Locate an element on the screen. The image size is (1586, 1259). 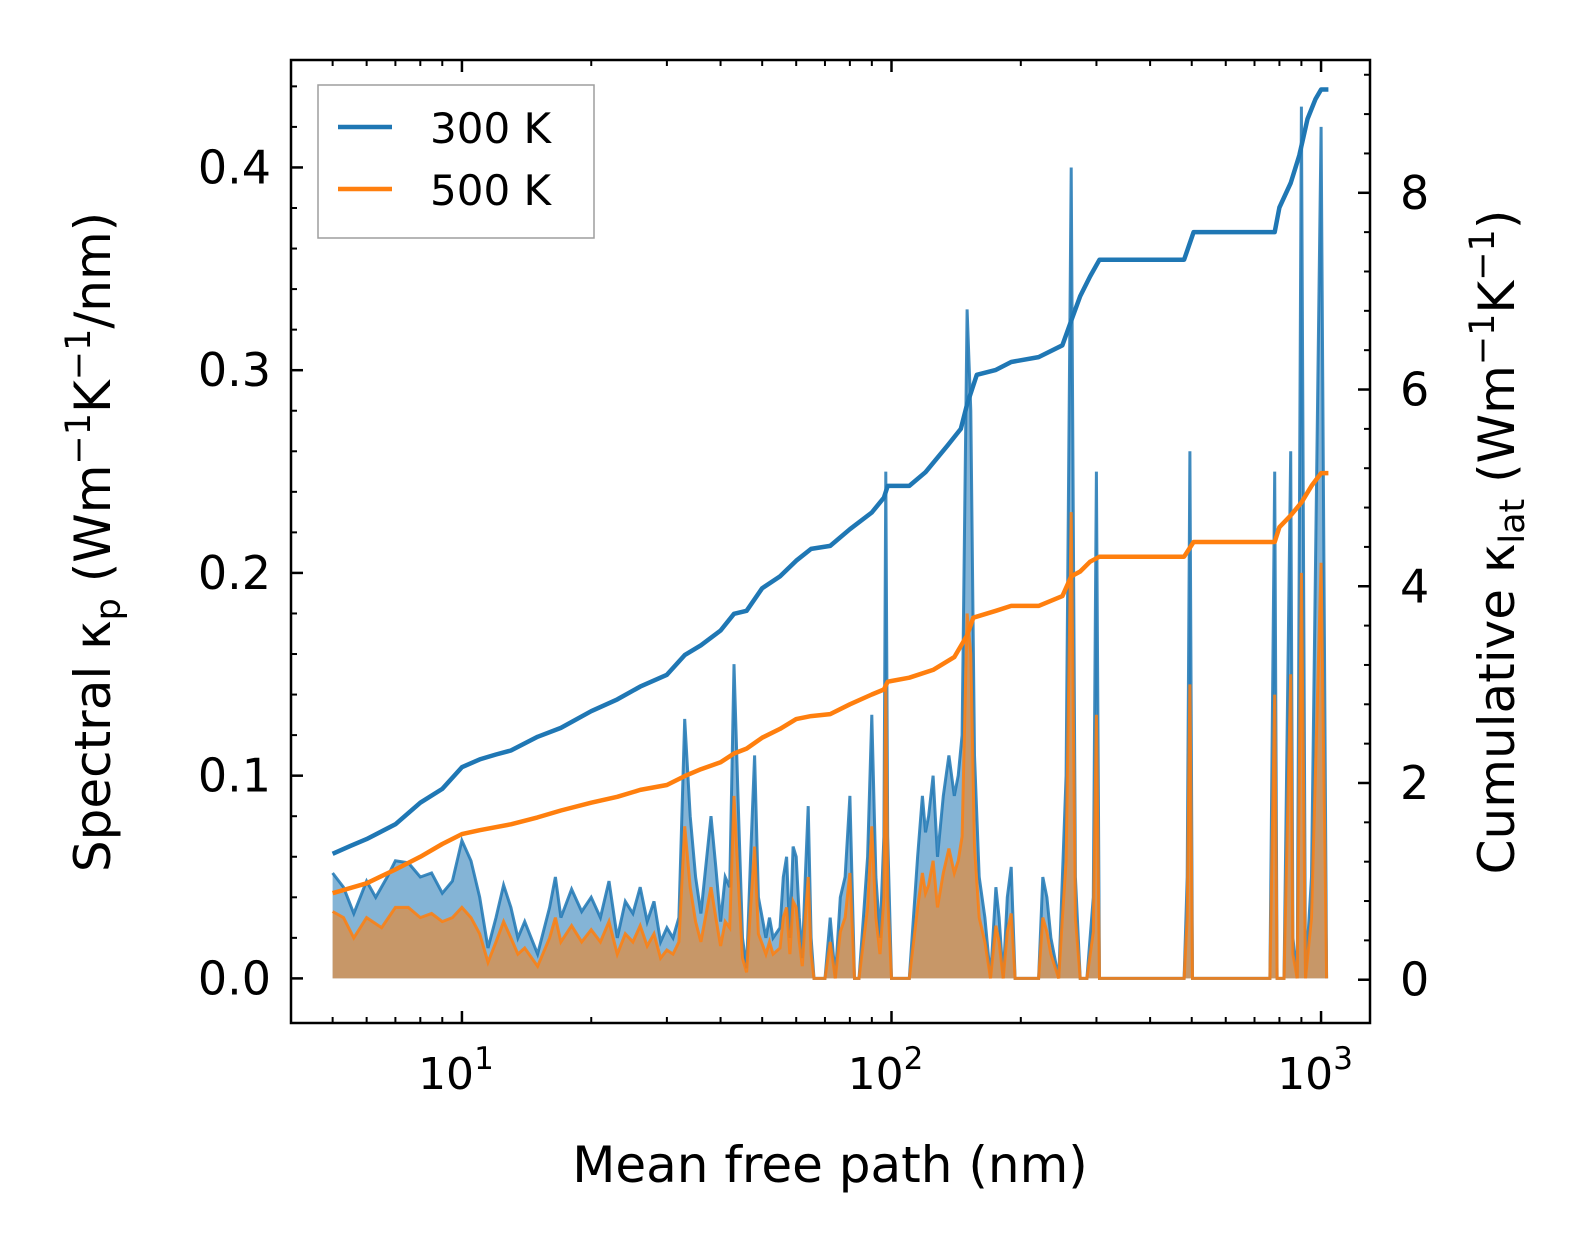
y-left-tick-label: 0.4 is located at coordinates (234, 167).